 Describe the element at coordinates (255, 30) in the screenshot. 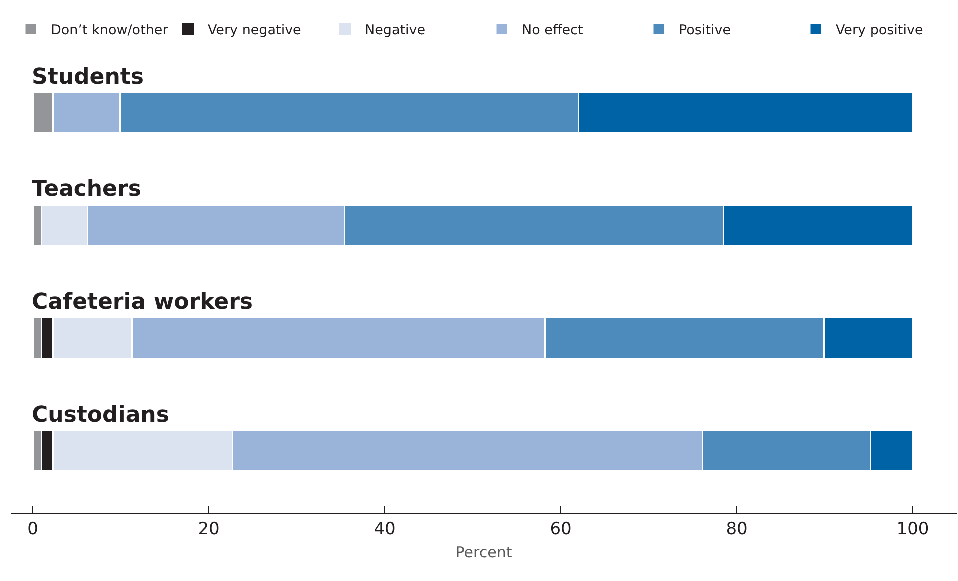

I see `legend-label: Very negative` at that location.